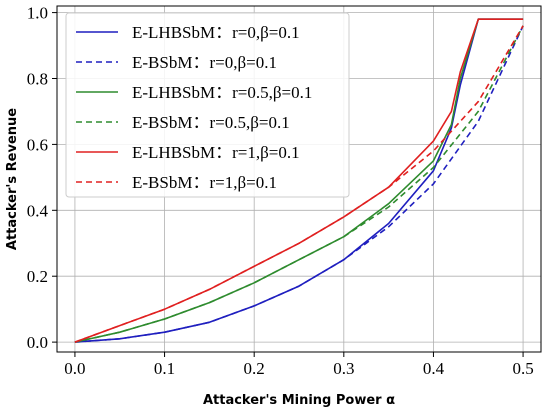 This screenshot has height=411, width=550. What do you see at coordinates (37, 144) in the screenshot?
I see `y-tick-label: 0.6` at bounding box center [37, 144].